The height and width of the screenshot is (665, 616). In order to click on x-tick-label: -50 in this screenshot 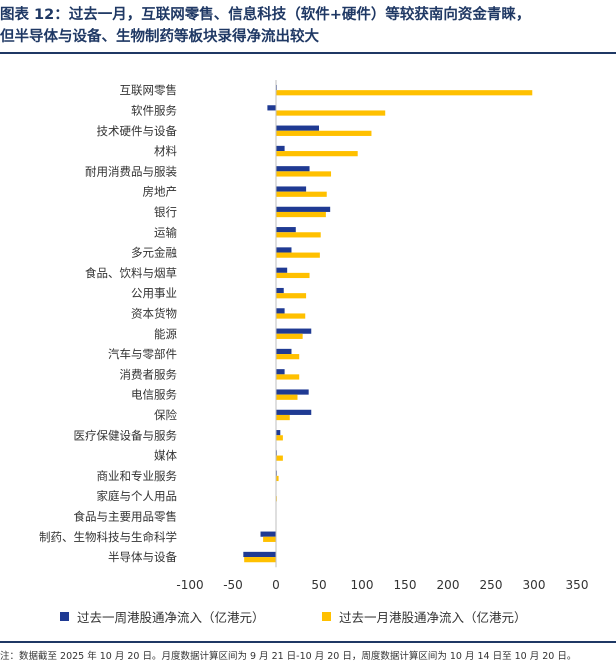, I will do `click(233, 585)`.